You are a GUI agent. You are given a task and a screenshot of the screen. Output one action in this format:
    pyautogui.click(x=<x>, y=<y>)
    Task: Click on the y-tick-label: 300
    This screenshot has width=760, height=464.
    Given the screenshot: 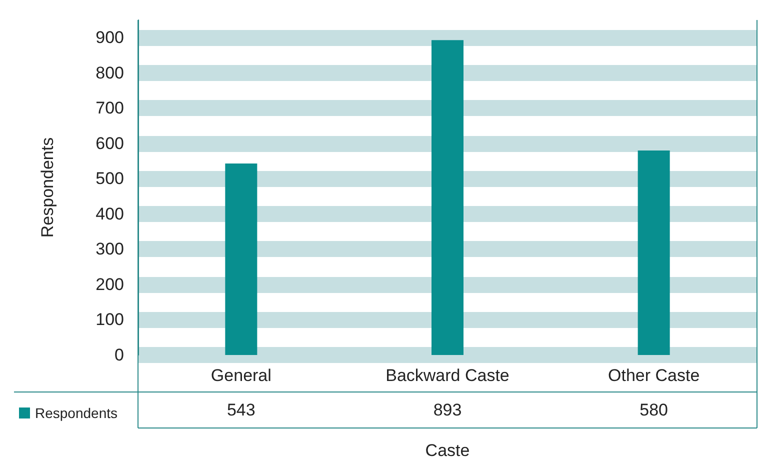 What is the action you would take?
    pyautogui.click(x=110, y=249)
    